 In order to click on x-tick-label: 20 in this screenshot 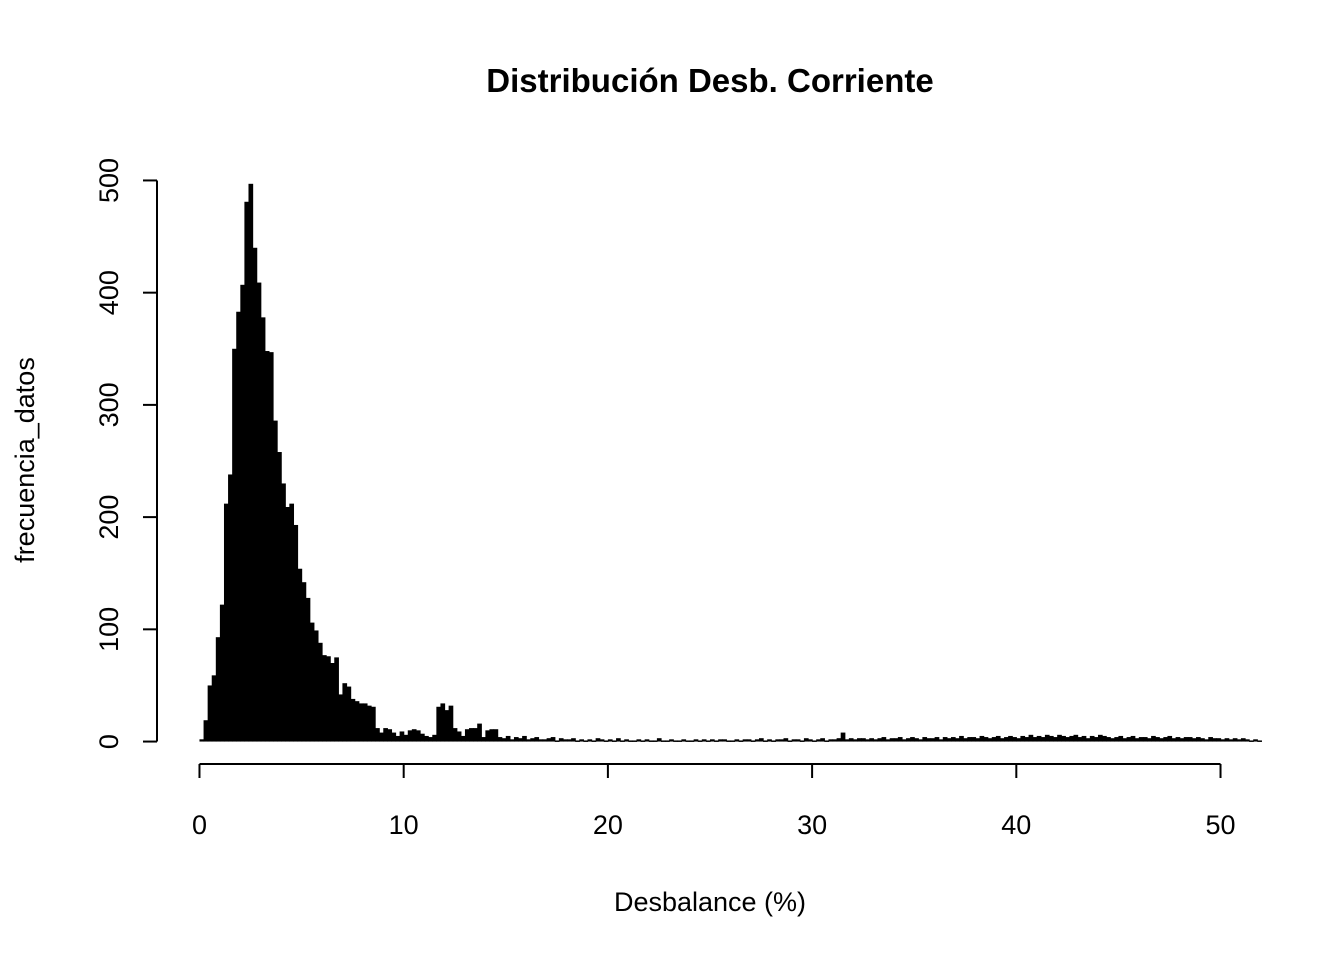, I will do `click(608, 825)`.